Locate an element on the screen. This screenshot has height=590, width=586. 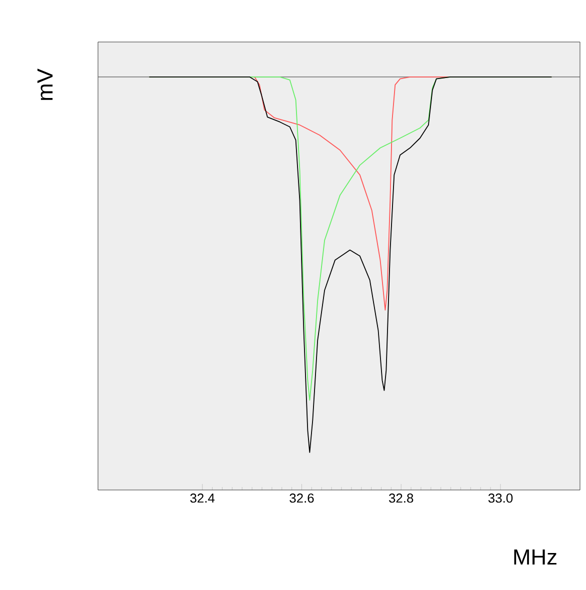
y-axis-title: mV is located at coordinates (45, 84).